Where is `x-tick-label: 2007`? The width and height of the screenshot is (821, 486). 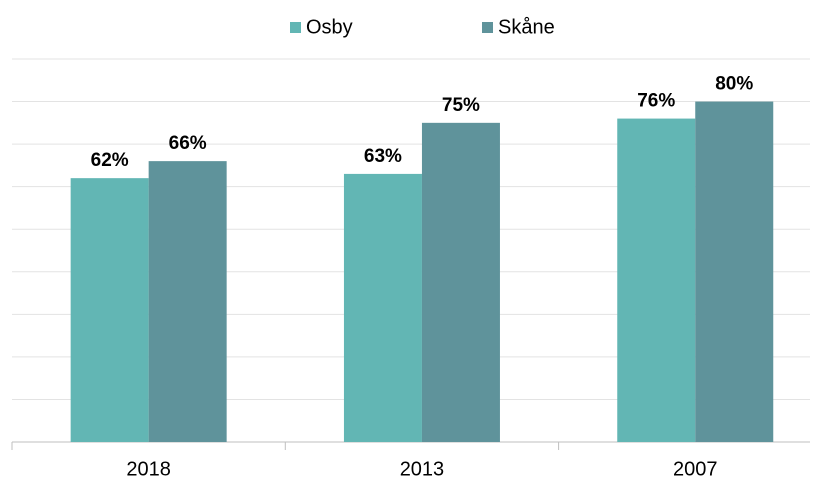 x-tick-label: 2007 is located at coordinates (695, 469).